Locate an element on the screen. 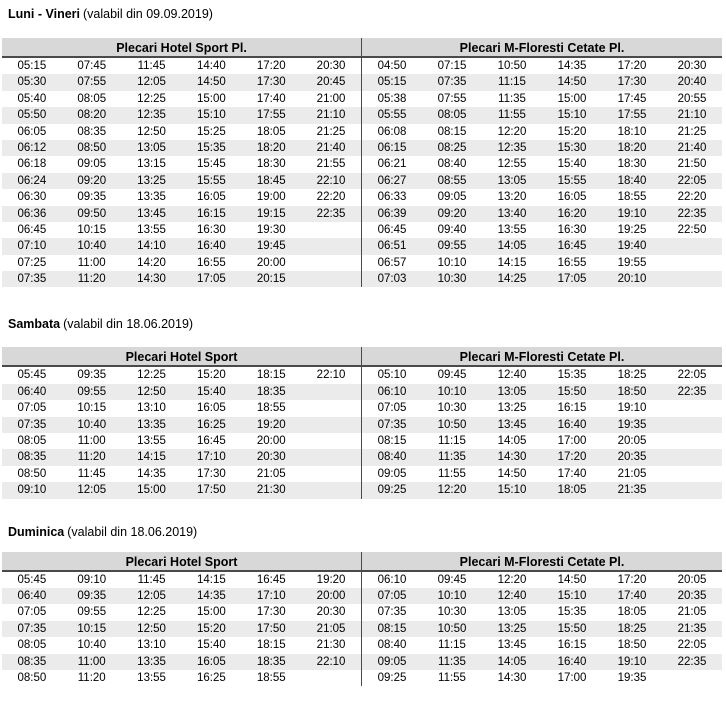  timetable-row: 07:35 11:20 14:30 17:05 20:15 is located at coordinates (181, 279).